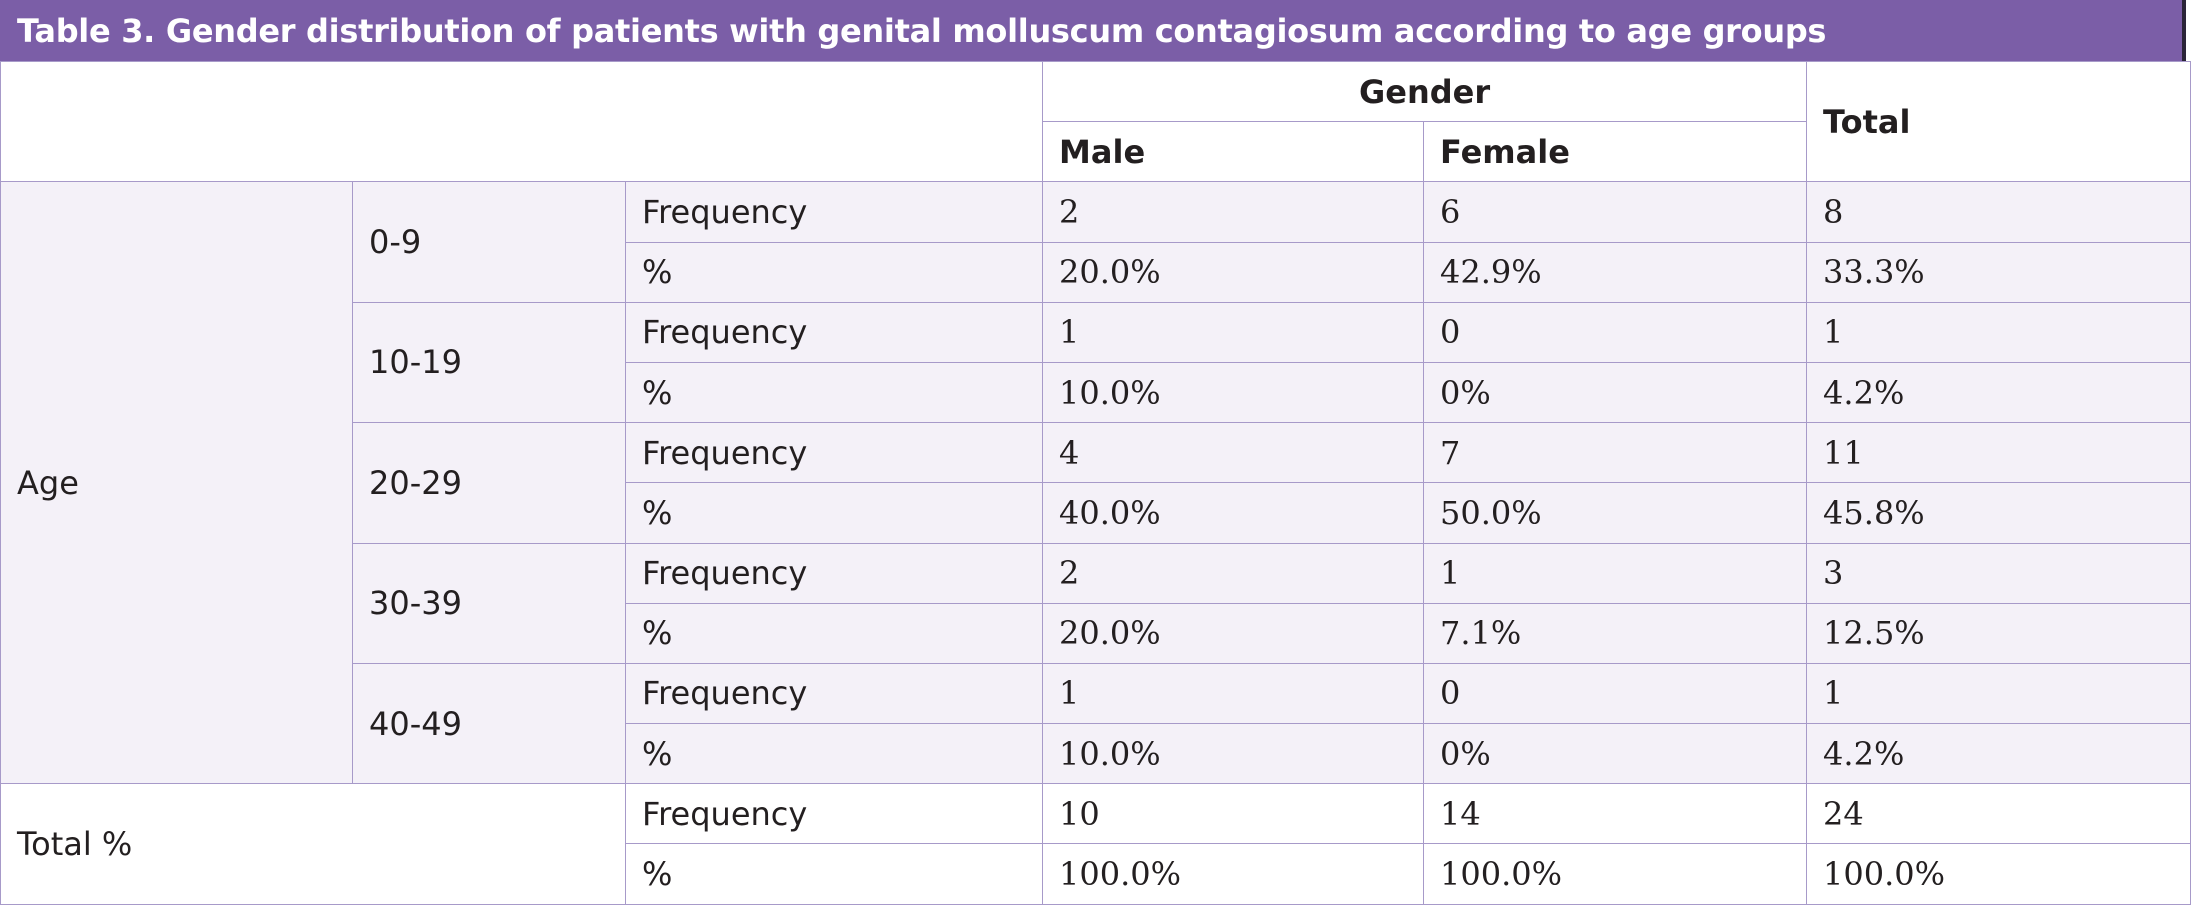  I want to click on header-female: Female, so click(1615, 152).